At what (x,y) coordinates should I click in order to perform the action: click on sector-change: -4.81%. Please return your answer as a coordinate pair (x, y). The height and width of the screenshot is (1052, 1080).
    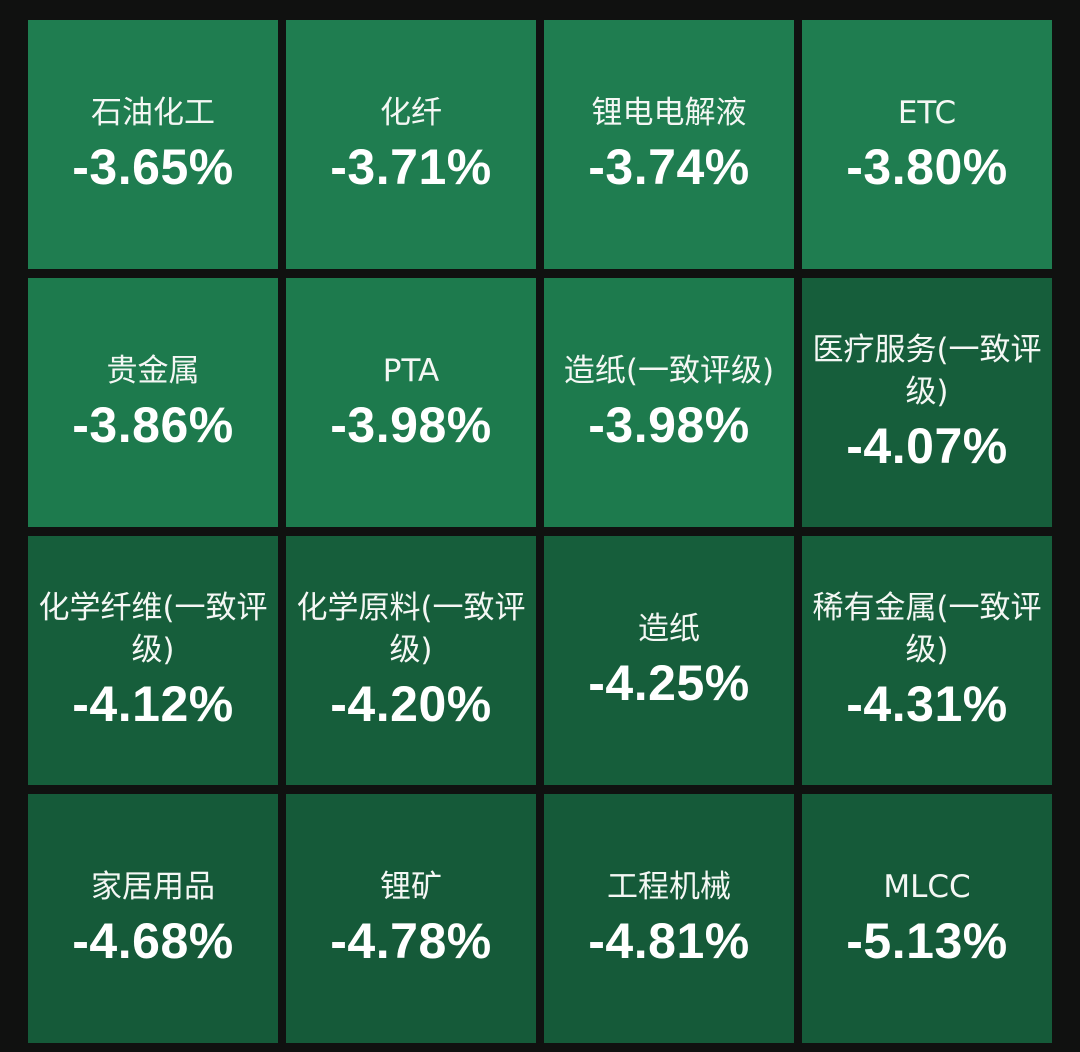
    Looking at the image, I should click on (669, 940).